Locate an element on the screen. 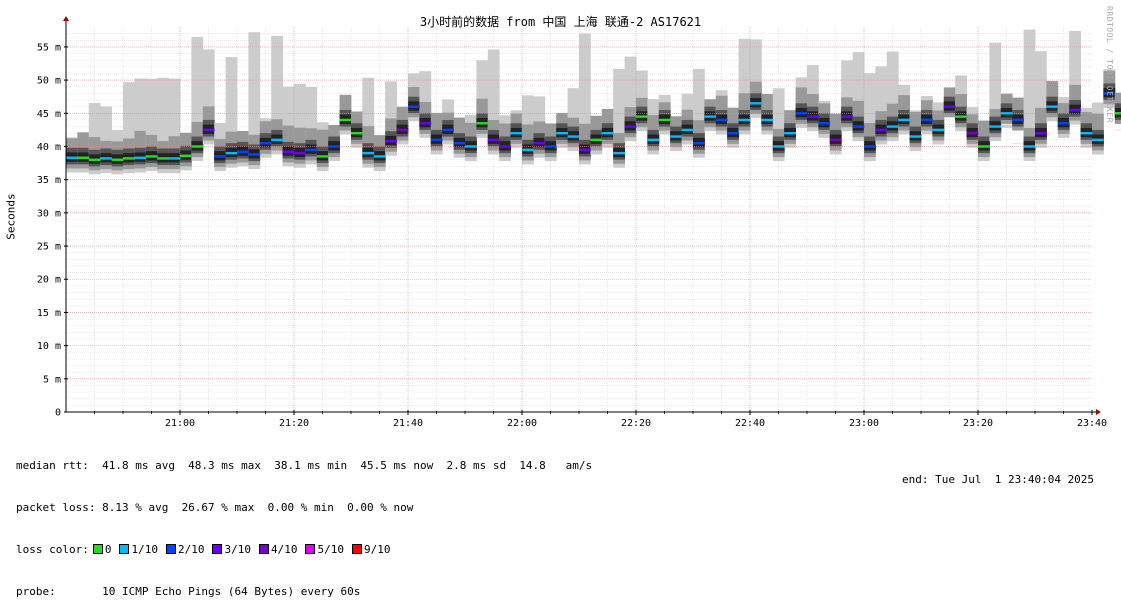 The height and width of the screenshot is (613, 1121). loss-legend-item: 4/10 is located at coordinates (278, 549).